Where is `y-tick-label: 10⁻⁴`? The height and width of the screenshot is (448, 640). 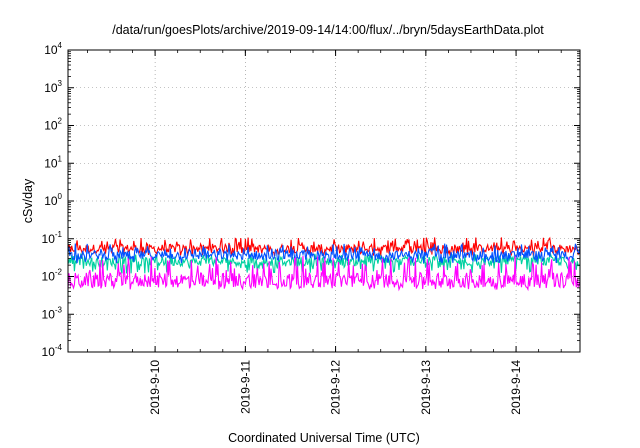
y-tick-label: 10⁻⁴ is located at coordinates (52, 351).